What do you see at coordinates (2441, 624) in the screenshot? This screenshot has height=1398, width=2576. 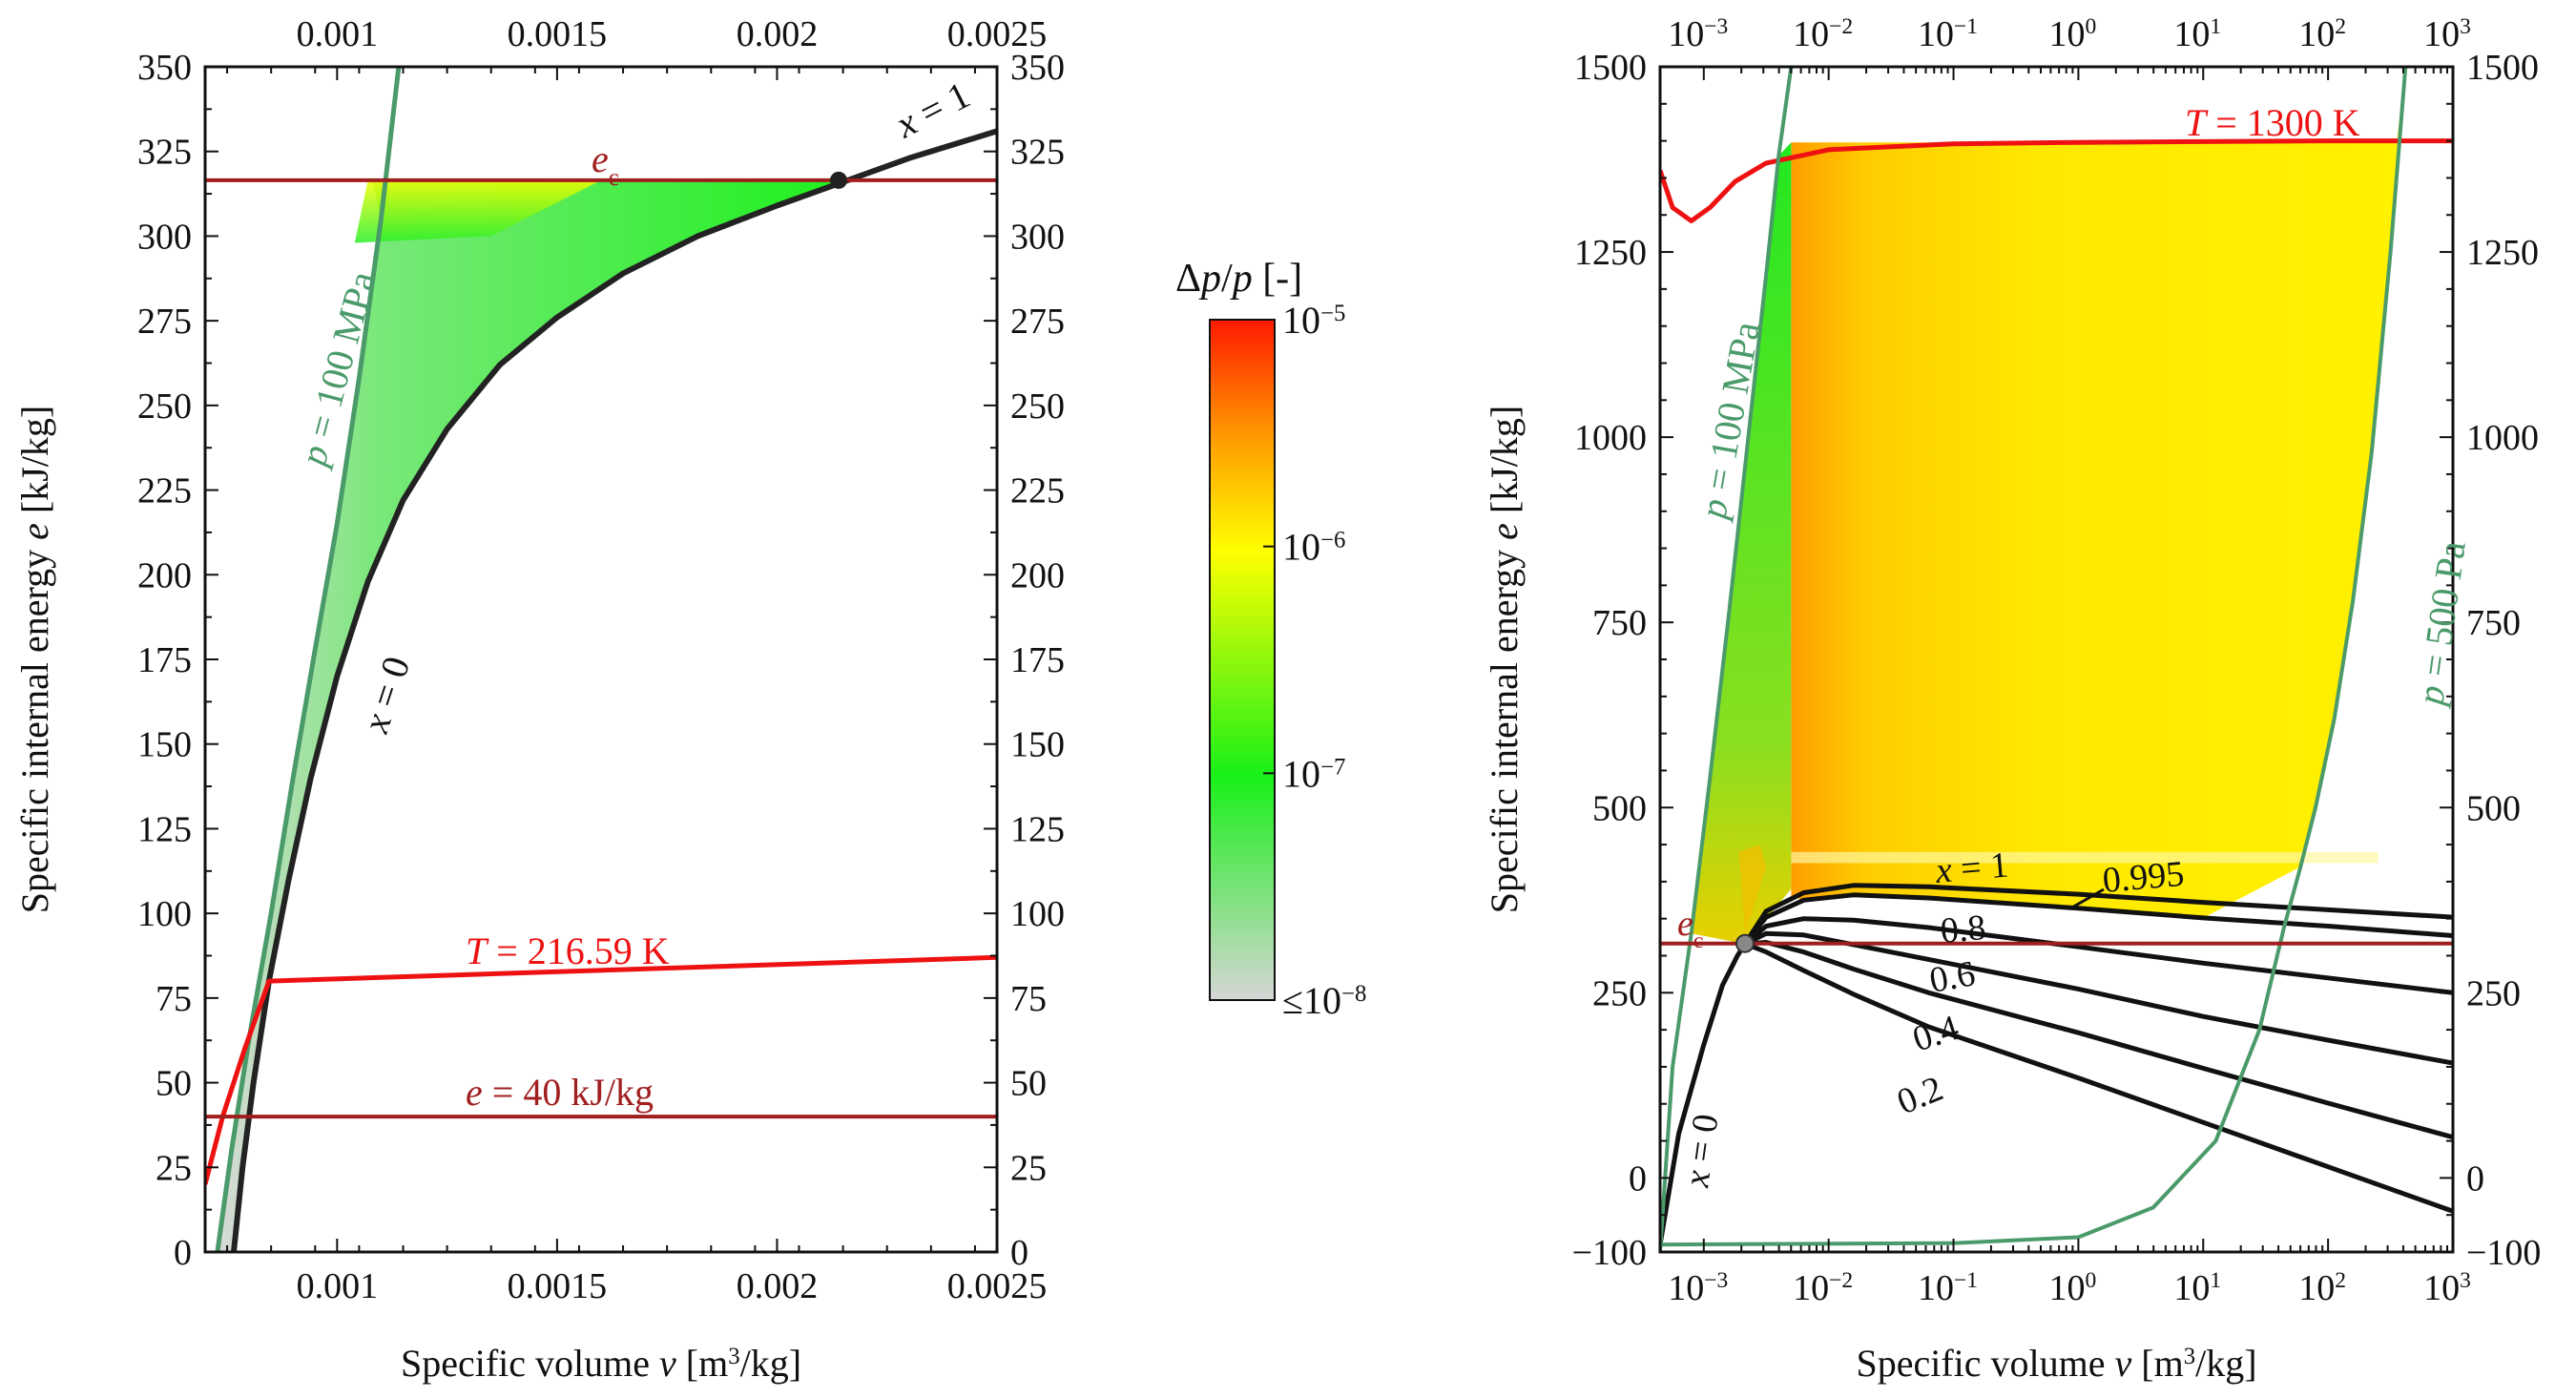 I see `label-p500: p = 500 Pa` at bounding box center [2441, 624].